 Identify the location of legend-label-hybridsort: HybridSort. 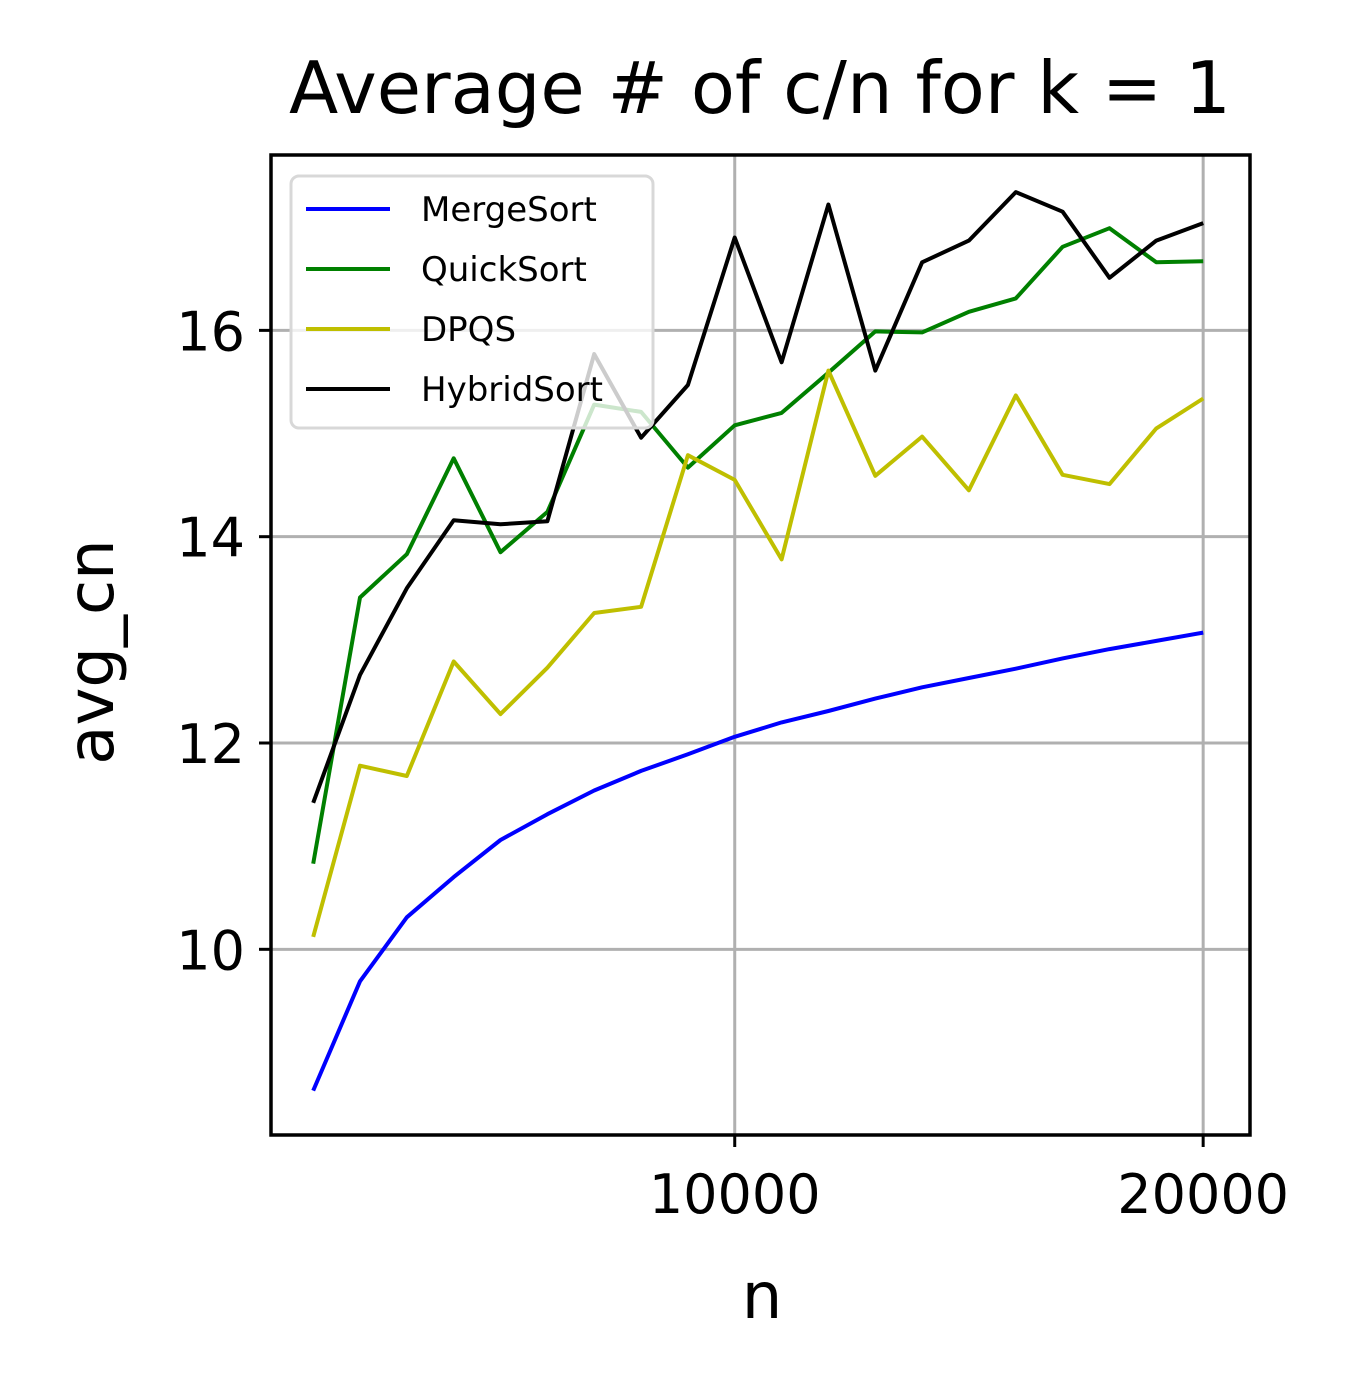
(512, 390).